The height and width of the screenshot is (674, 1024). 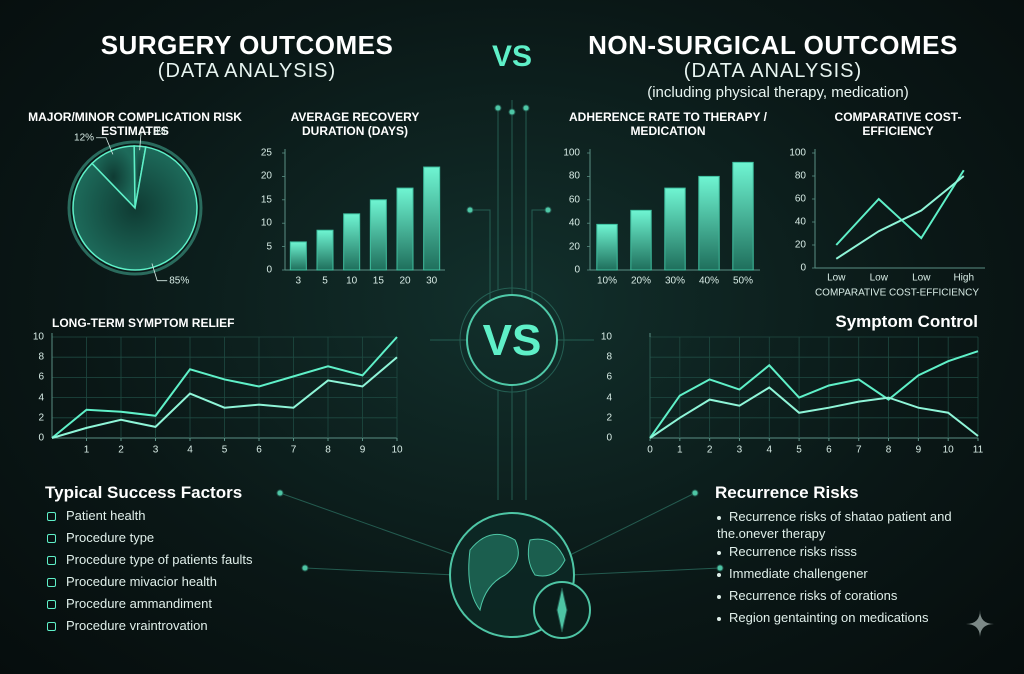 I want to click on item-text: Procedure type of patients faults, so click(x=159, y=559).